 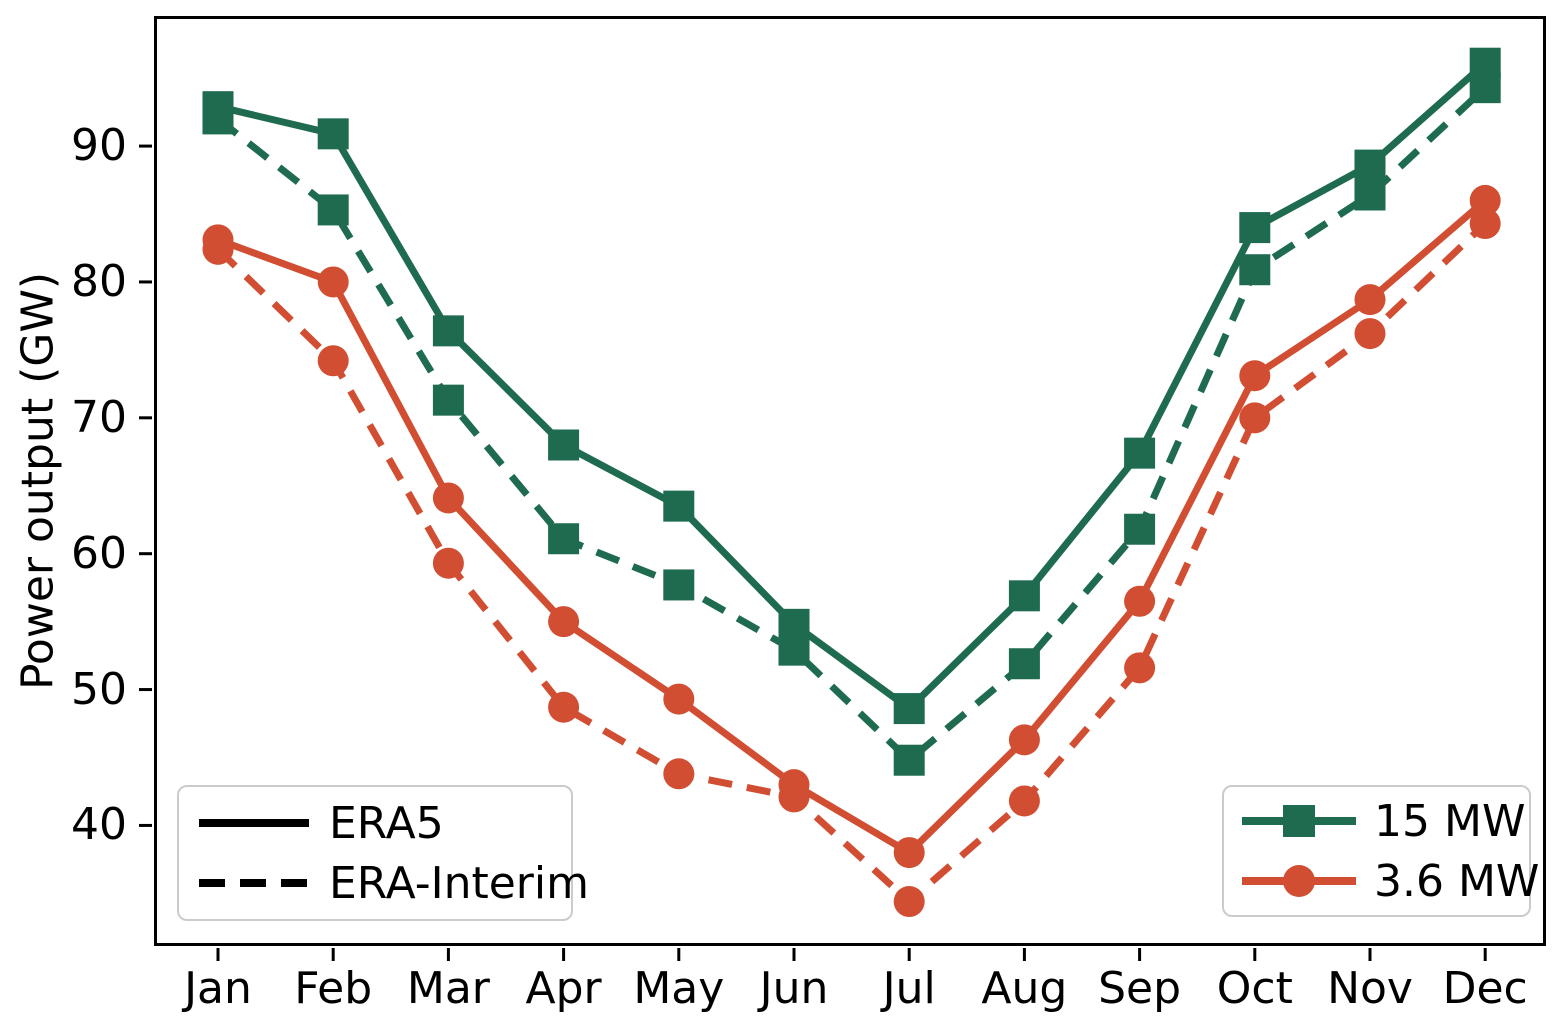 I want to click on y-tick-label-80: 80, so click(x=99, y=281).